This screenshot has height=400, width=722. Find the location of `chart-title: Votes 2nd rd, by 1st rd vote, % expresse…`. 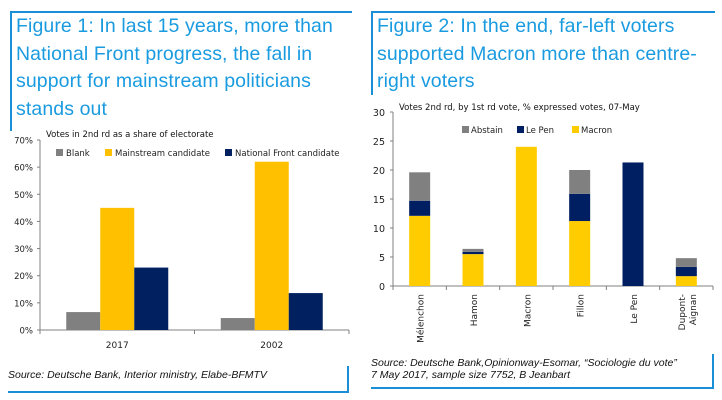

chart-title: Votes 2nd rd, by 1st rd vote, % expresse… is located at coordinates (519, 108).